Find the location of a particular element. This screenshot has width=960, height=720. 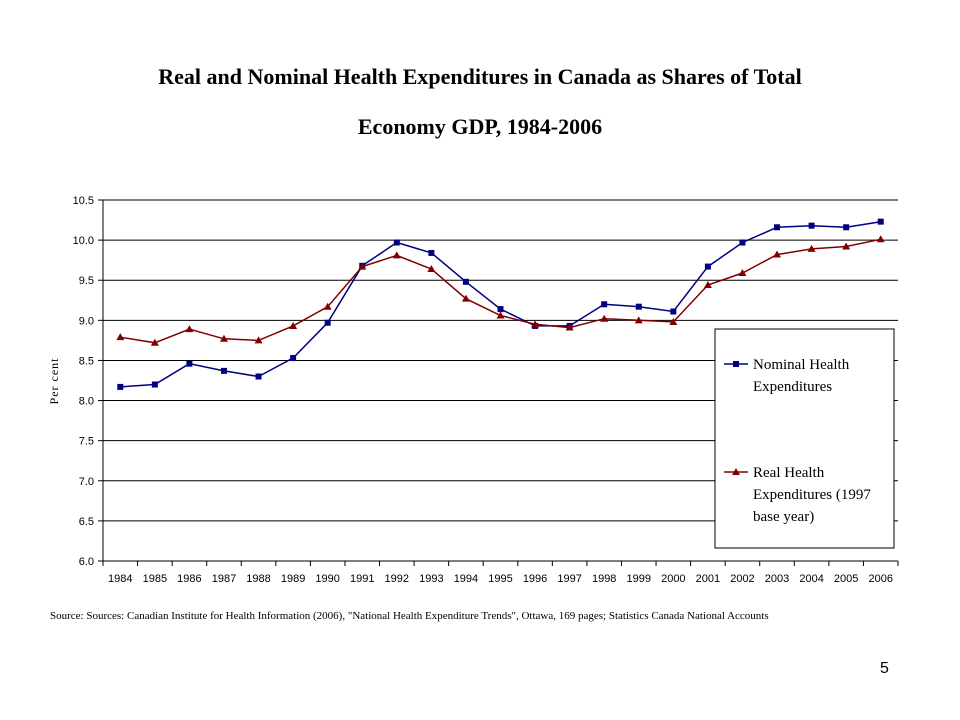

x-tick-label: 1987 is located at coordinates (224, 579).